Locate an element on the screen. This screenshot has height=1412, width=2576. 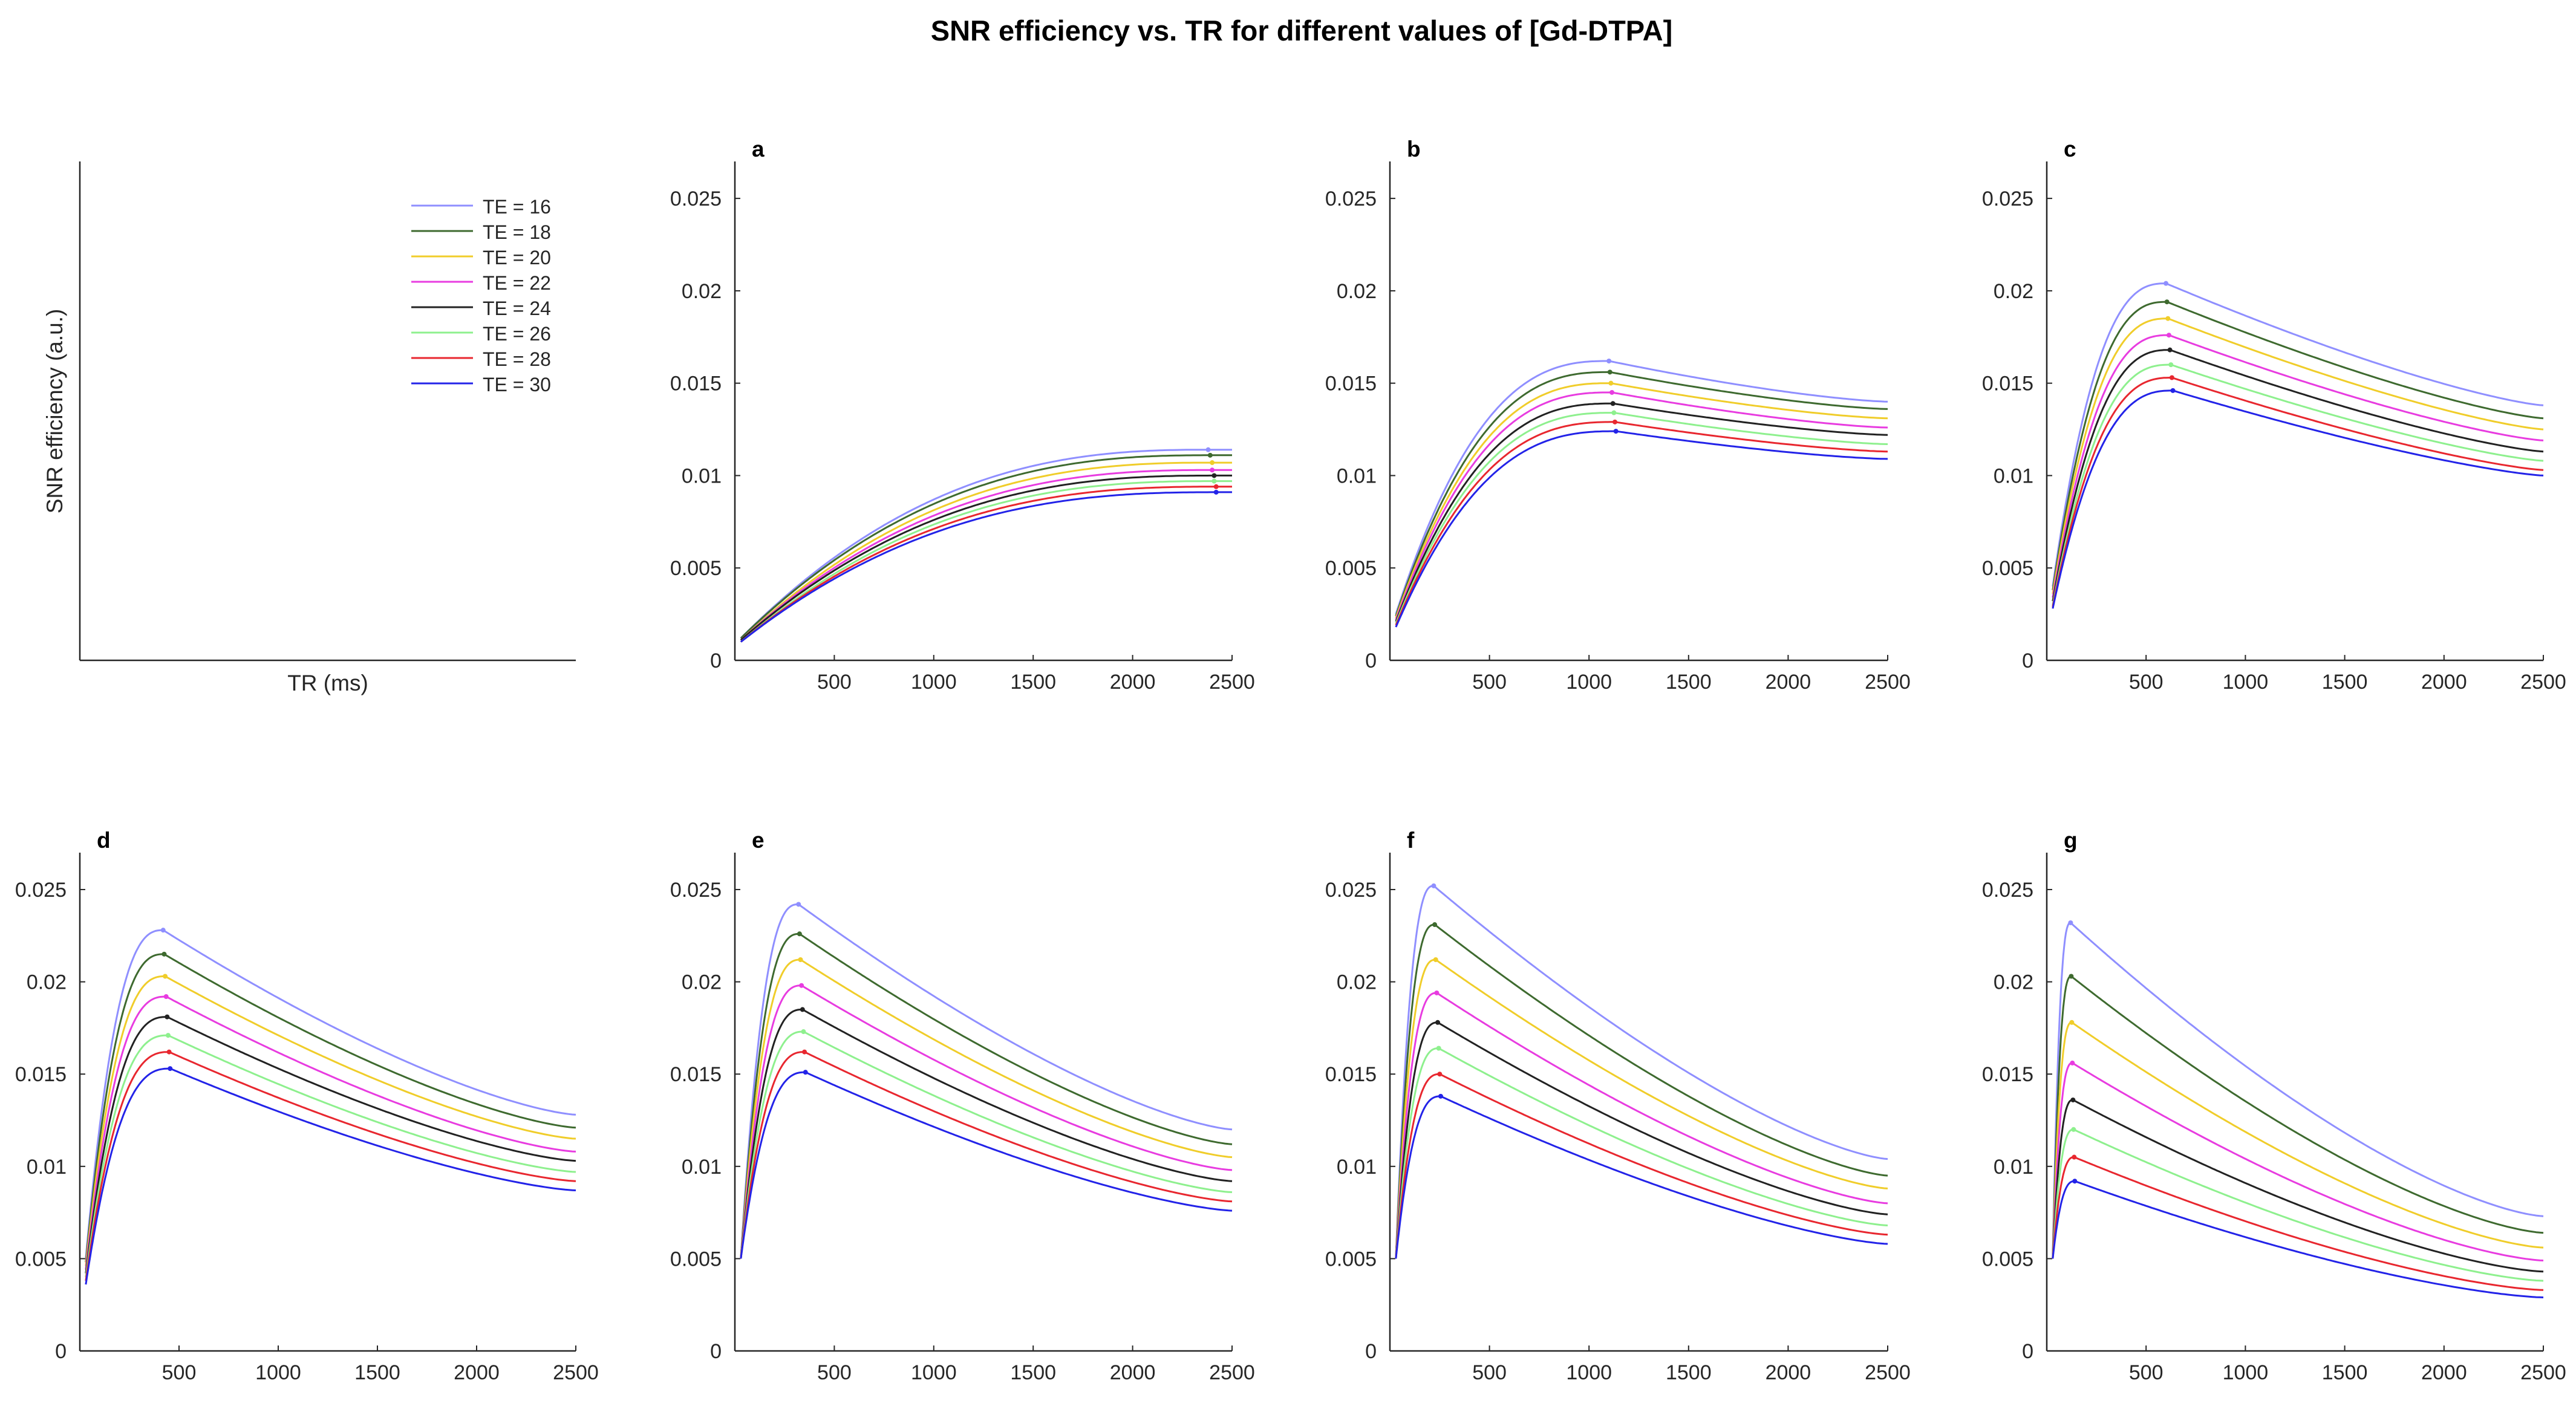
panel-f-ytick-label-2: 0.01 is located at coordinates (1357, 1167).